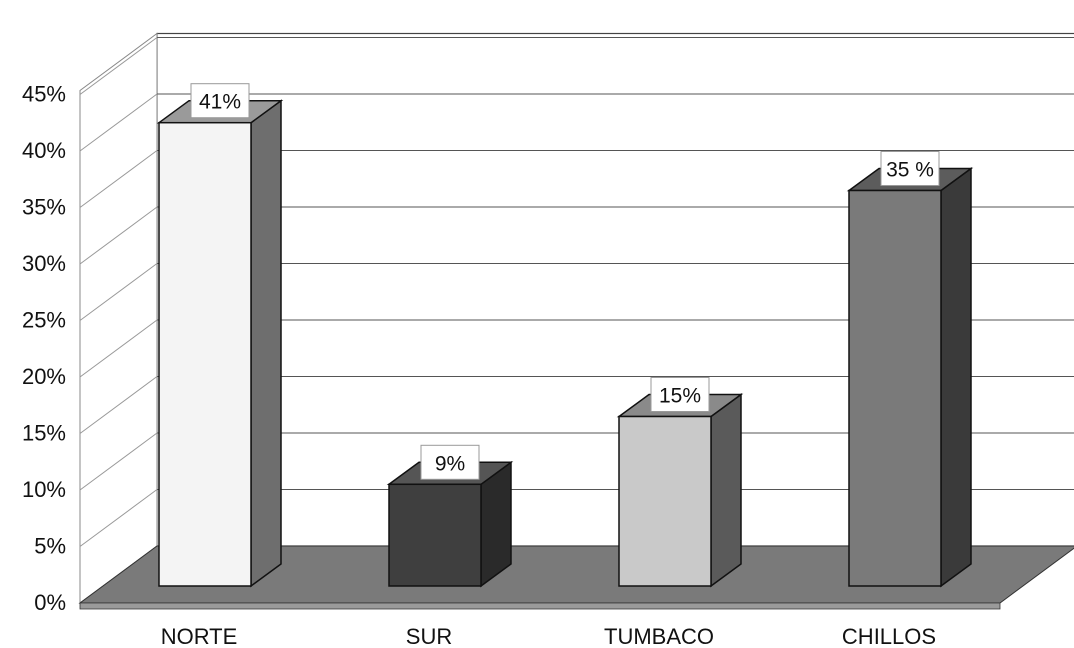 The image size is (1074, 648). I want to click on data-label-text: 41%, so click(220, 102).